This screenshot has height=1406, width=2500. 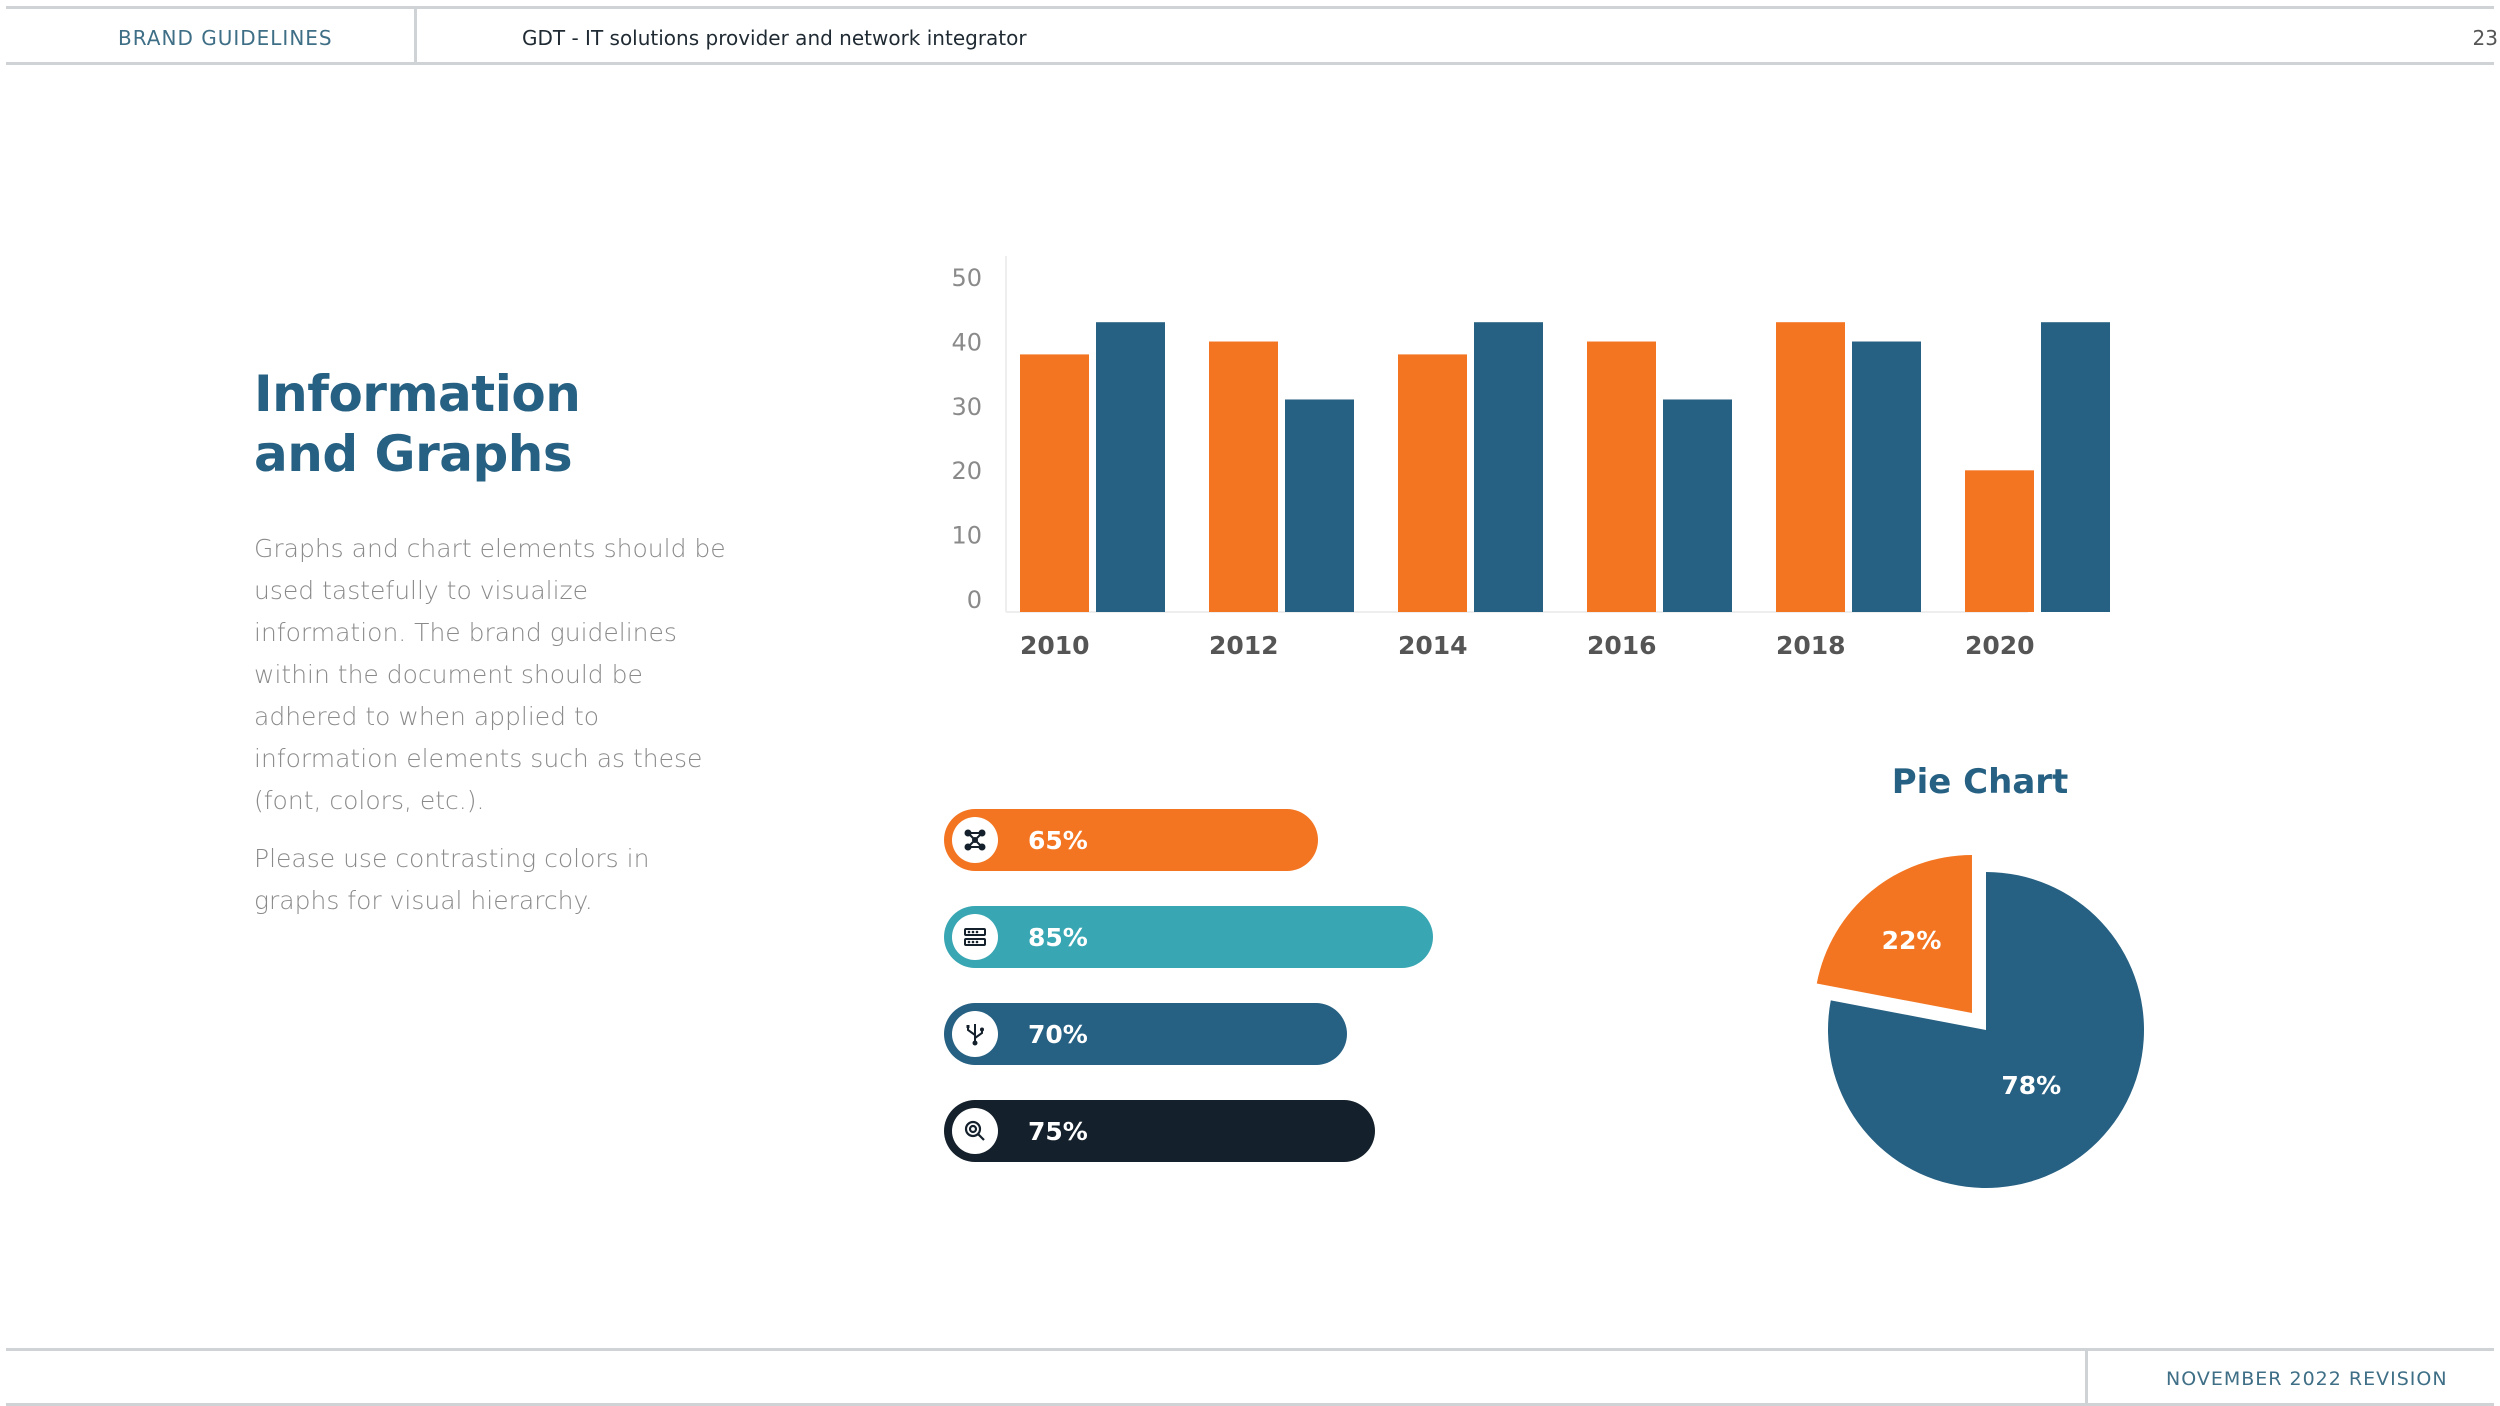 What do you see at coordinates (1912, 940) in the screenshot?
I see `pie-slice-label: 22%` at bounding box center [1912, 940].